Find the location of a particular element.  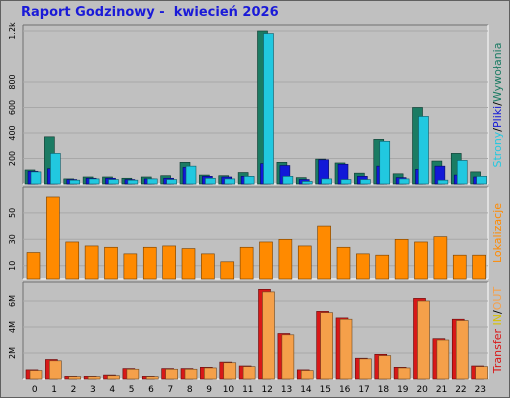

legend-strony-pliki-wywolania-part-0: Strony is located at coordinates (497, 149).